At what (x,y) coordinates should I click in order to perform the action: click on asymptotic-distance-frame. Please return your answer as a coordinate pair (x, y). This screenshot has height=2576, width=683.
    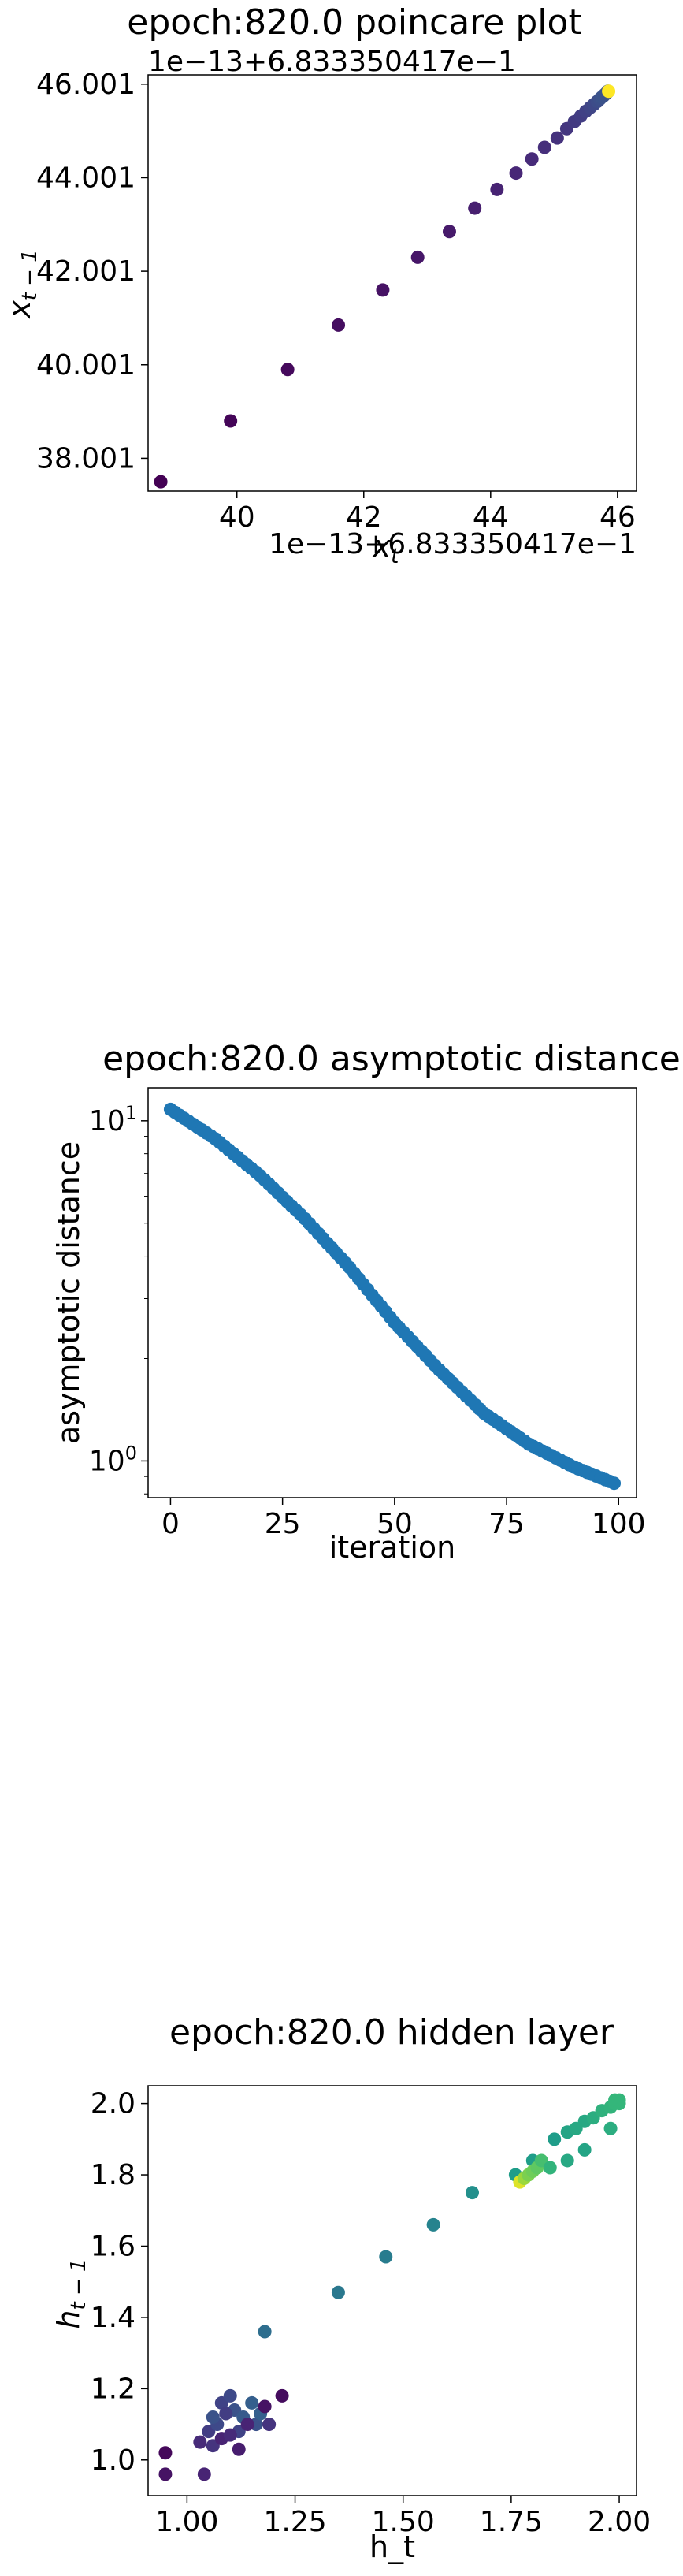
    Looking at the image, I should click on (392, 1292).